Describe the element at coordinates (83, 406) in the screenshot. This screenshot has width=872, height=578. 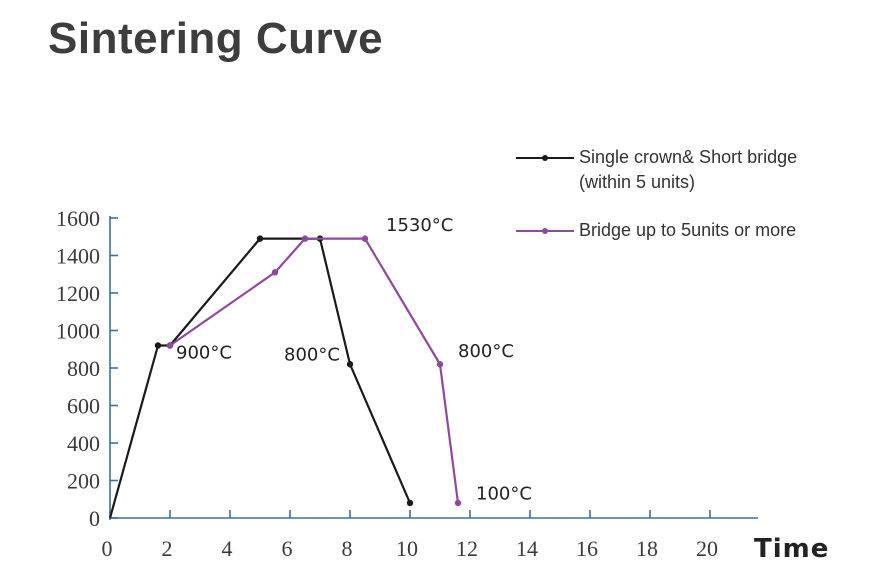
I see `y-tick-label: 600` at that location.